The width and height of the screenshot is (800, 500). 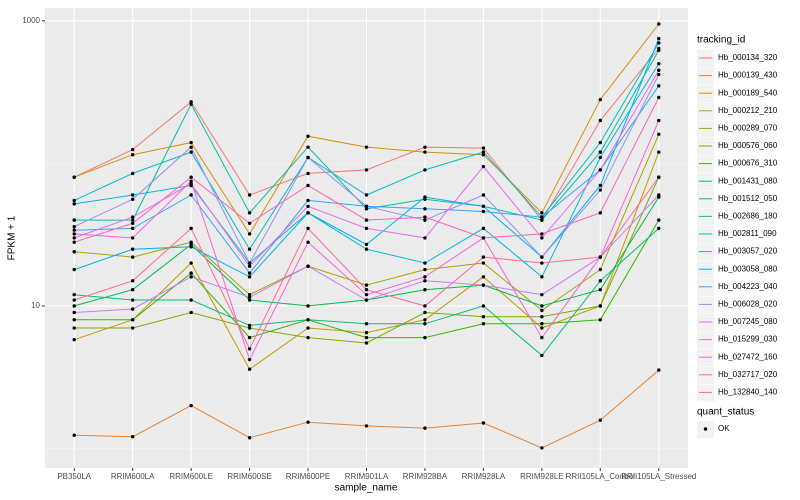 I want to click on y-tick-label: 1000, so click(x=31, y=20).